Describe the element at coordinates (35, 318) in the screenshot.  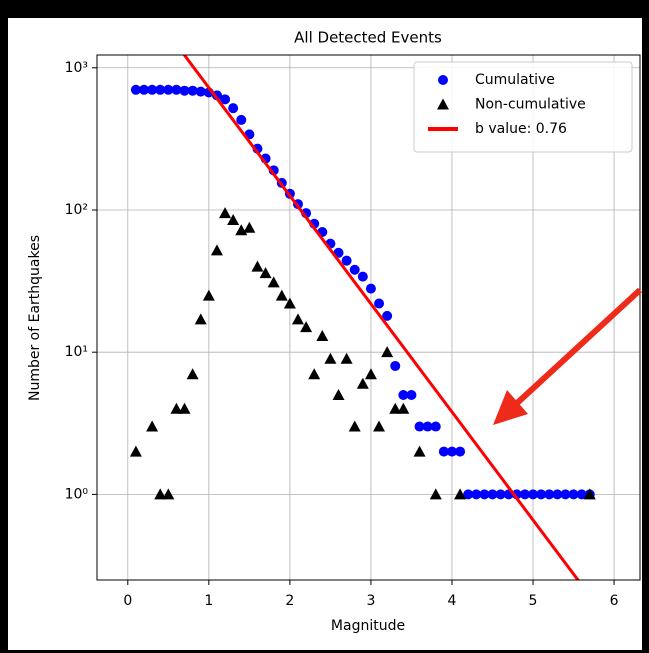
I see `y-axis-label: Number of Earthquakes` at that location.